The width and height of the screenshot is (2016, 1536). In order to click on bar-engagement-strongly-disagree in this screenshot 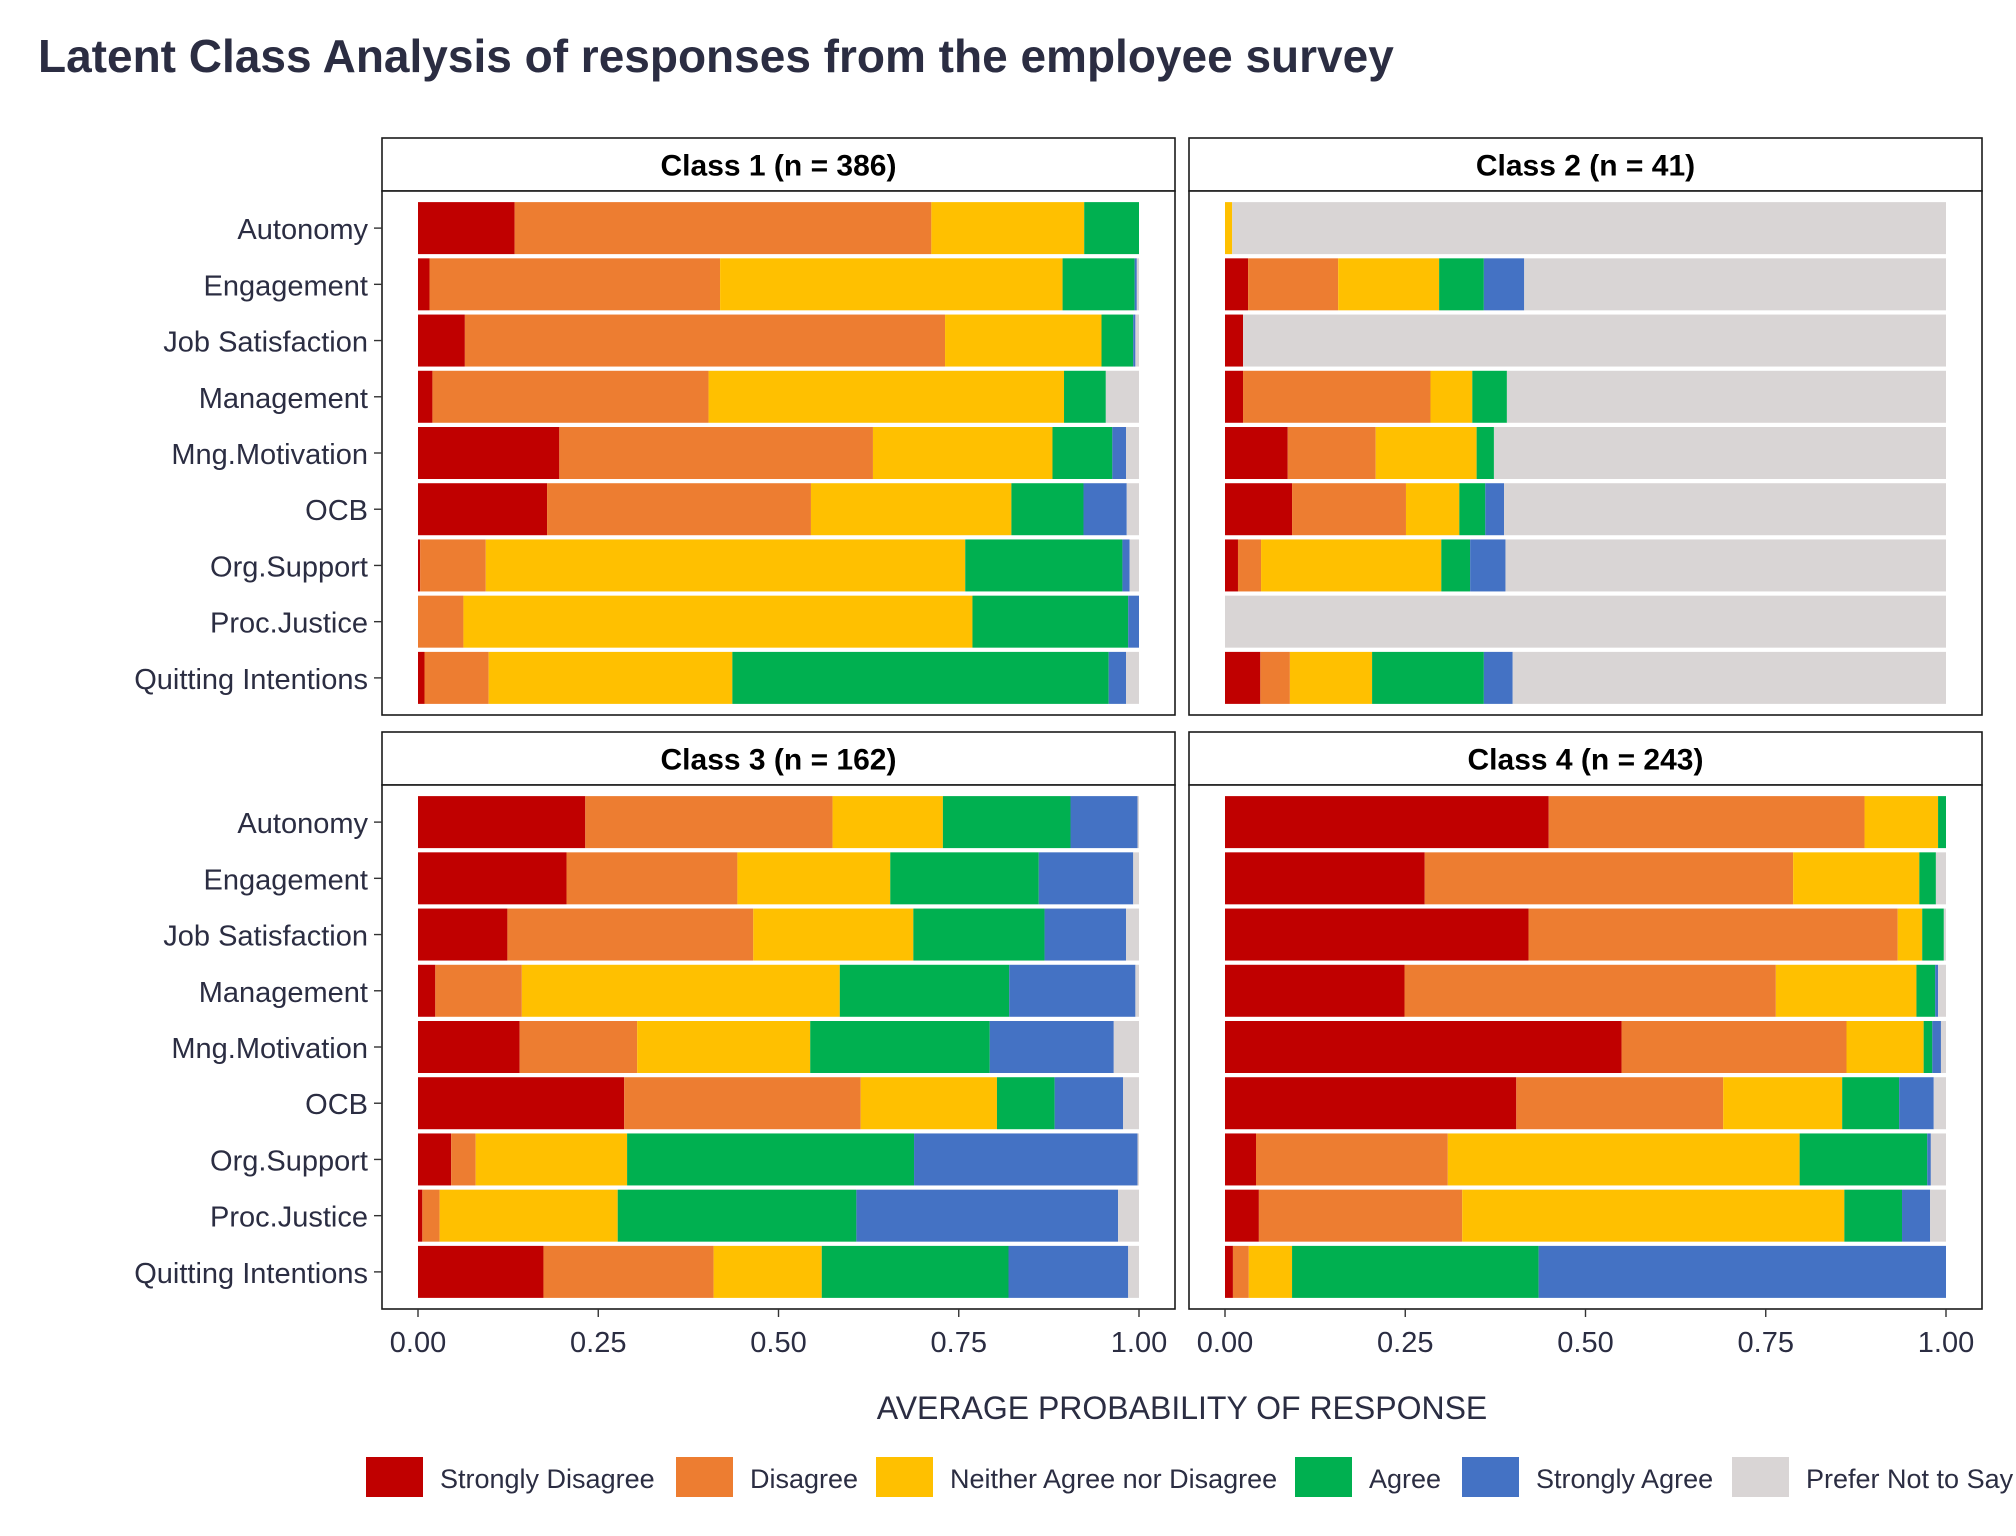, I will do `click(1325, 878)`.